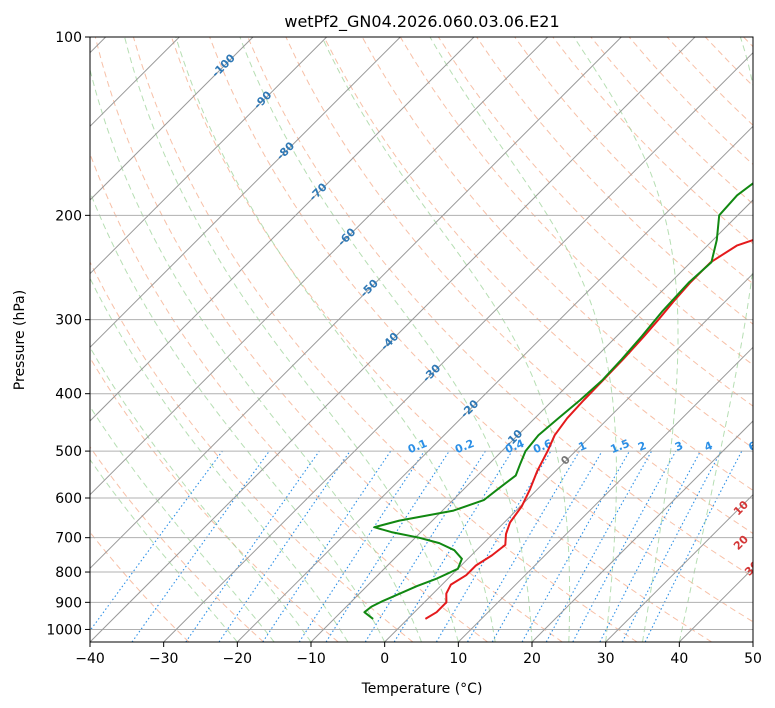 This screenshot has height=708, width=775. Describe the element at coordinates (68, 539) in the screenshot. I see `y-tick-label: 700` at that location.